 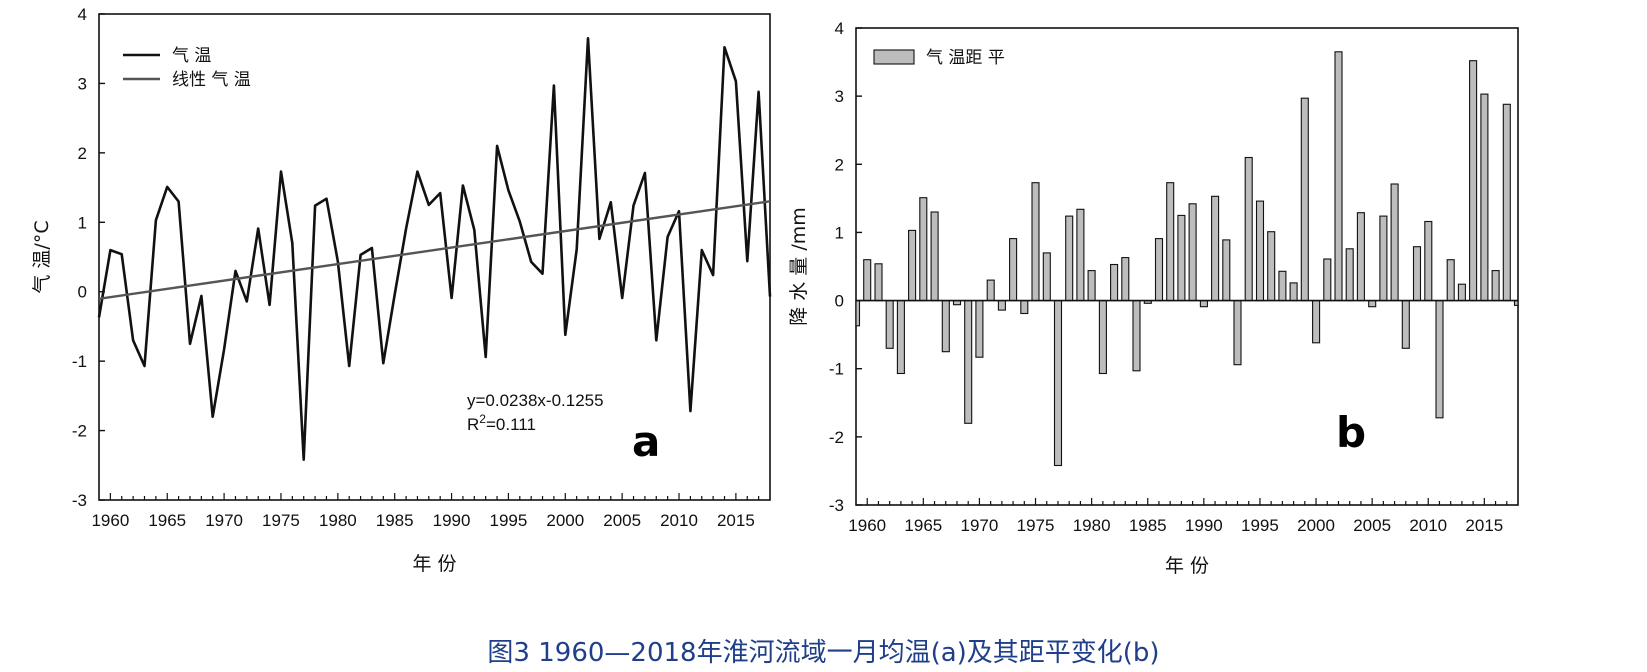 I want to click on chart-b-ytick-label: 3, so click(x=839, y=96).